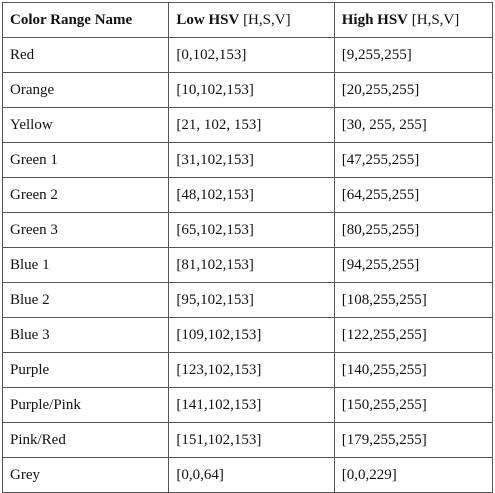 This screenshot has height=493, width=495. What do you see at coordinates (413, 55) in the screenshot?
I see `high-hsv-cell: [9,255,255]` at bounding box center [413, 55].